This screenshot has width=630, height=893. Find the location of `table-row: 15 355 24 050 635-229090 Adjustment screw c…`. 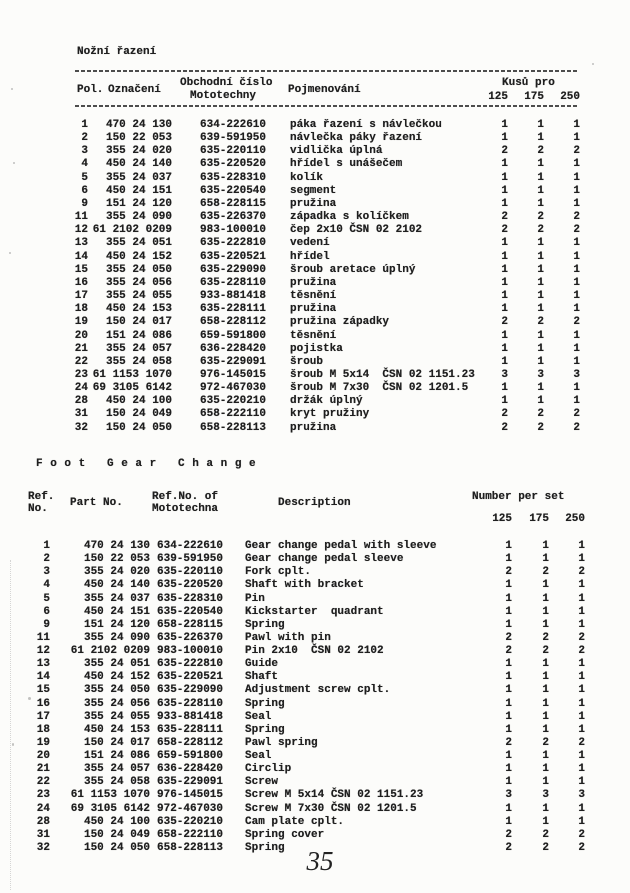

table-row: 15 355 24 050 635-229090 Adjustment screw c… is located at coordinates (315, 690).